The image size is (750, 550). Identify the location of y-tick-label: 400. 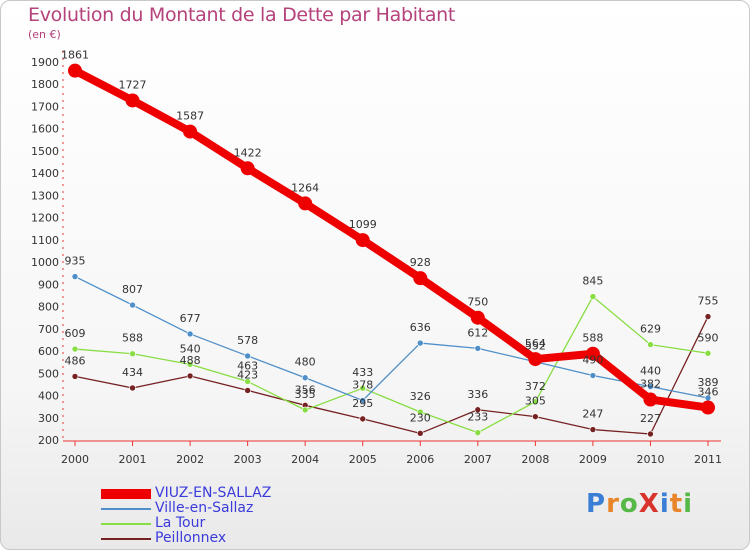
(48, 396).